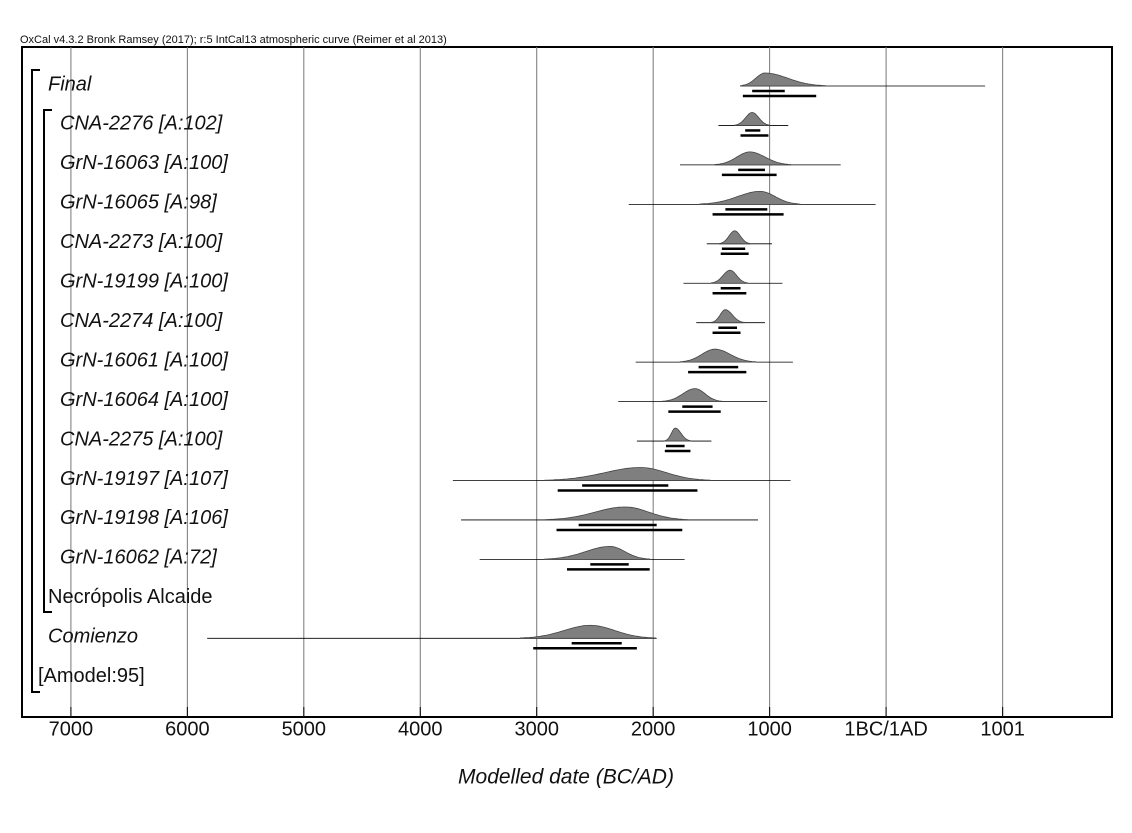 This screenshot has height=833, width=1132. Describe the element at coordinates (144, 400) in the screenshot. I see `row-label: GrN-16064 [A:100]` at that location.